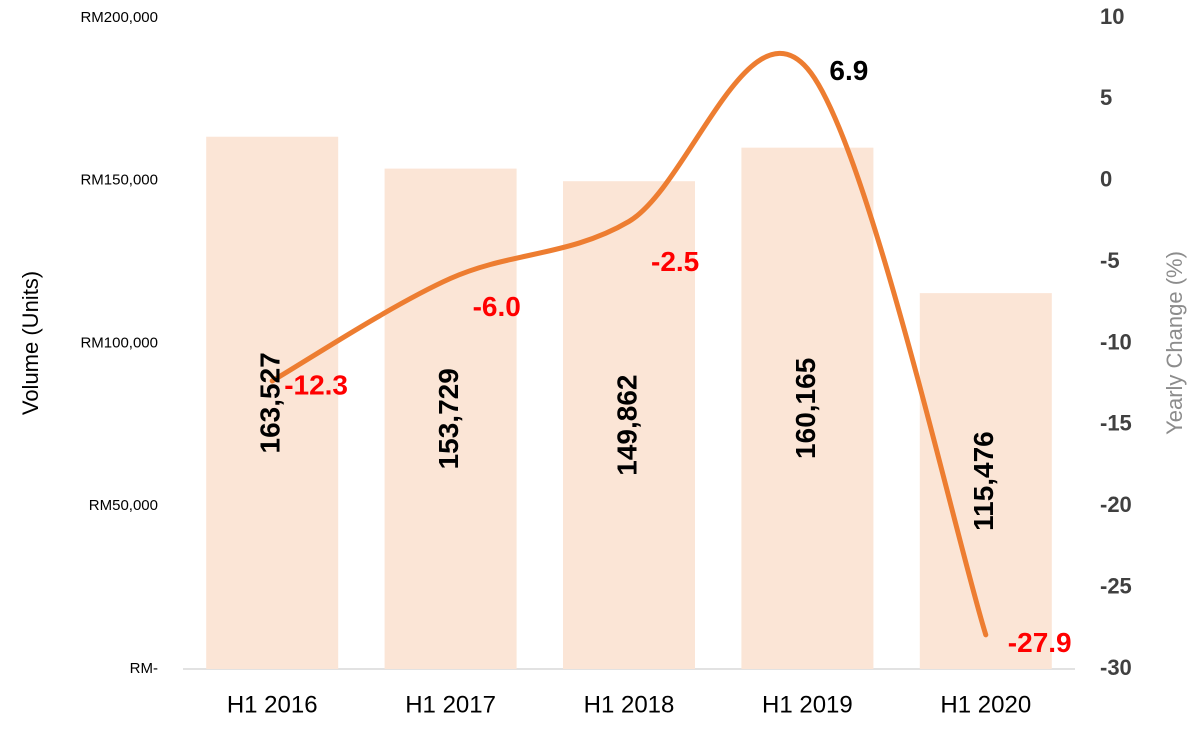 The image size is (1191, 733). Describe the element at coordinates (985, 704) in the screenshot. I see `x-tick-label: H1 2020` at that location.